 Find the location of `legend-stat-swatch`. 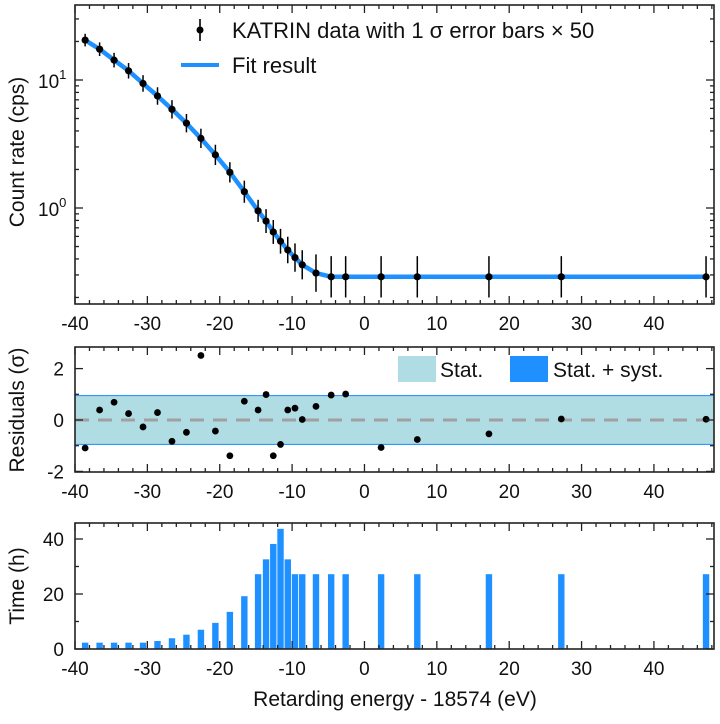

legend-stat-swatch is located at coordinates (417, 369).